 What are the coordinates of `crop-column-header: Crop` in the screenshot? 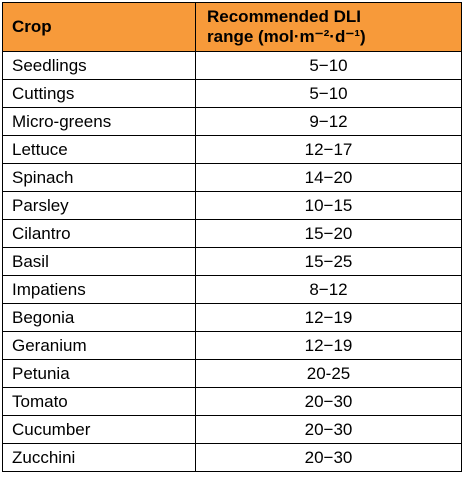 It's located at (99, 27).